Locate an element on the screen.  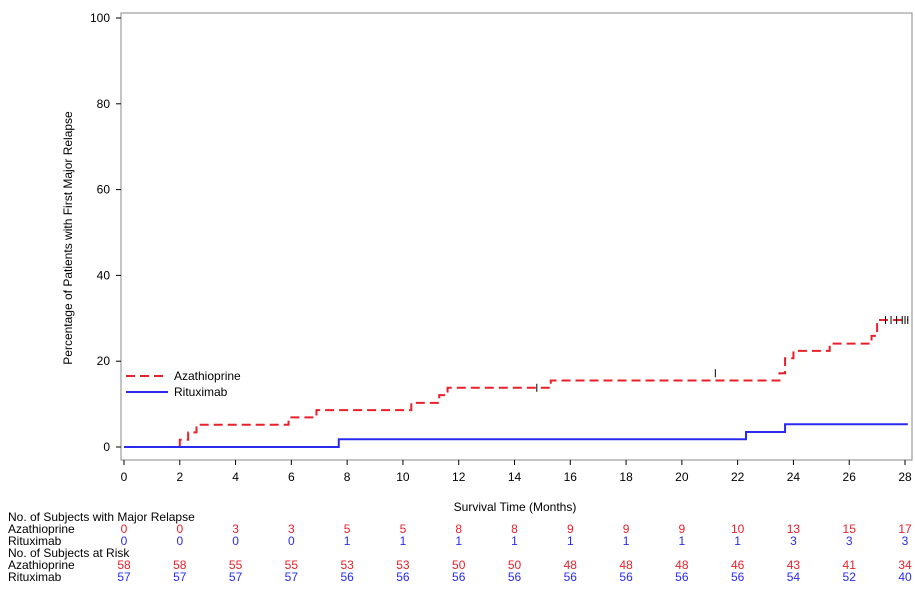
x-axis: 0 2 4 6 8 10 12 14 16 18 20 22 24 26 28 is located at coordinates (516, 472).